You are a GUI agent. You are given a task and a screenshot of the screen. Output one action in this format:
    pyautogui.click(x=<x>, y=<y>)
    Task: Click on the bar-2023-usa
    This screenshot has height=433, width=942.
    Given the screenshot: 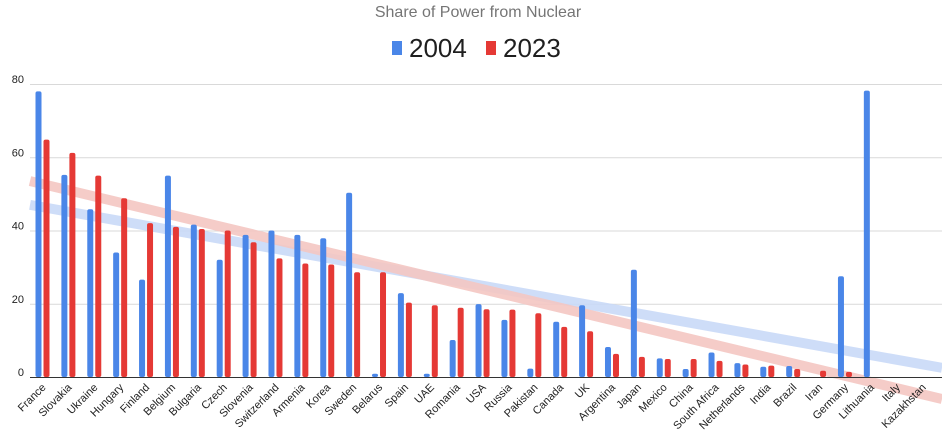 What is the action you would take?
    pyautogui.click(x=486, y=343)
    